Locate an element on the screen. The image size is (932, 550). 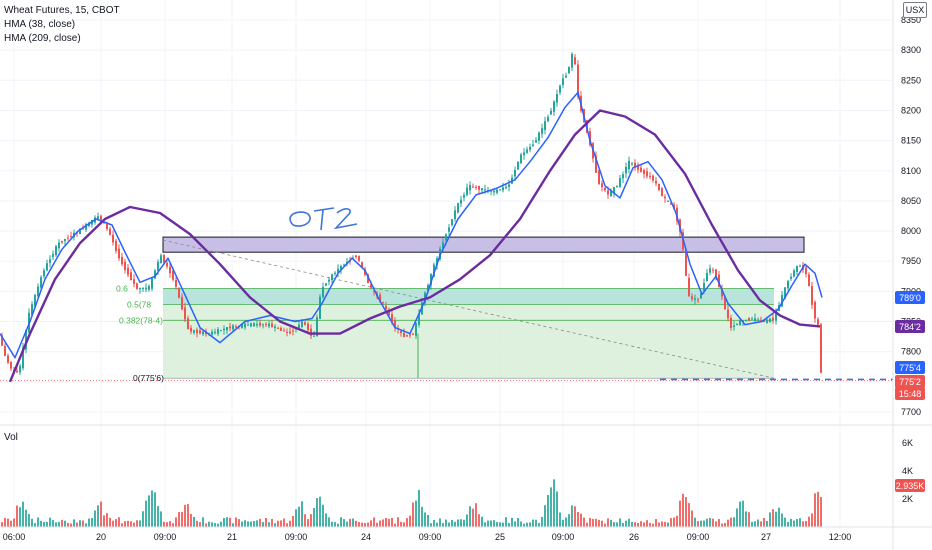
symbol-title: Wheat Futures, 15, CBOT is located at coordinates (62, 11).